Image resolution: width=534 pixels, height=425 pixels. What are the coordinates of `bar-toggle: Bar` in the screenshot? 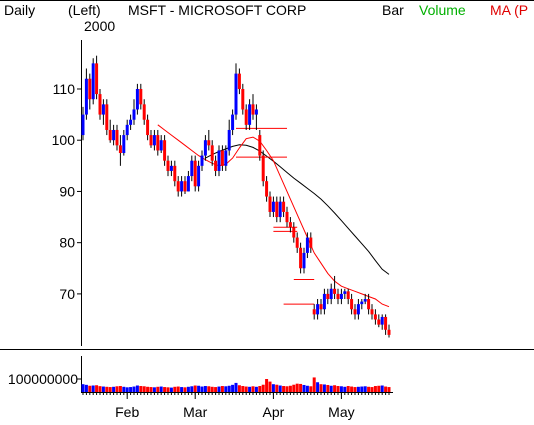 It's located at (393, 10).